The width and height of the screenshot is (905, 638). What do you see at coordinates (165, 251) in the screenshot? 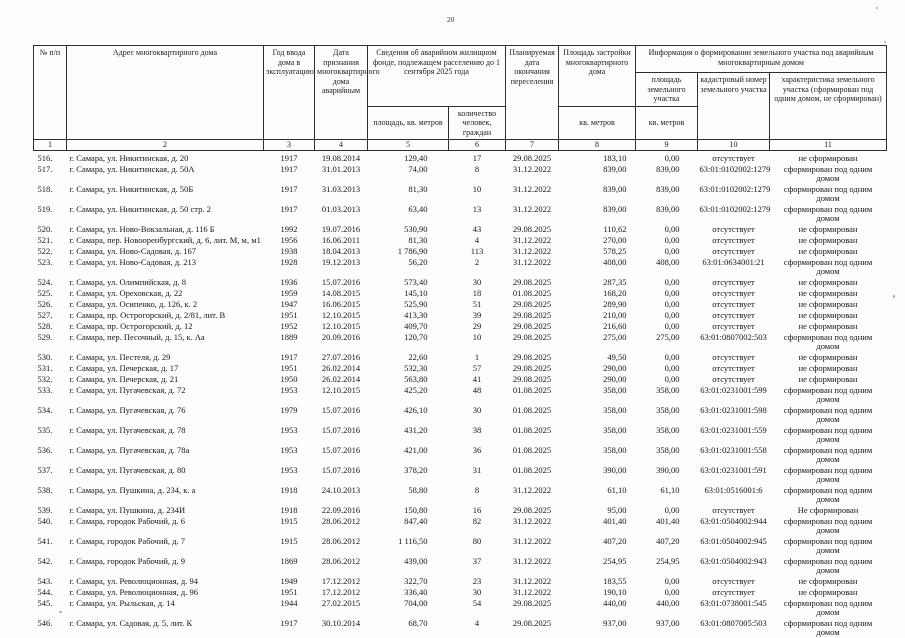
I see `cell-address: г. Самара, ул. Ново-Садовая, д. 167` at bounding box center [165, 251].